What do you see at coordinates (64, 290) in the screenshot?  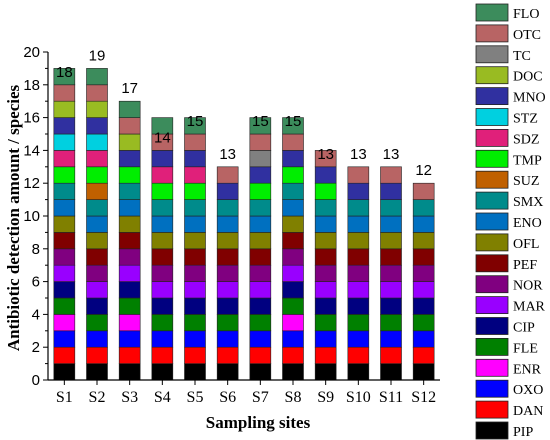 I see `bar-segment-cip-s1` at bounding box center [64, 290].